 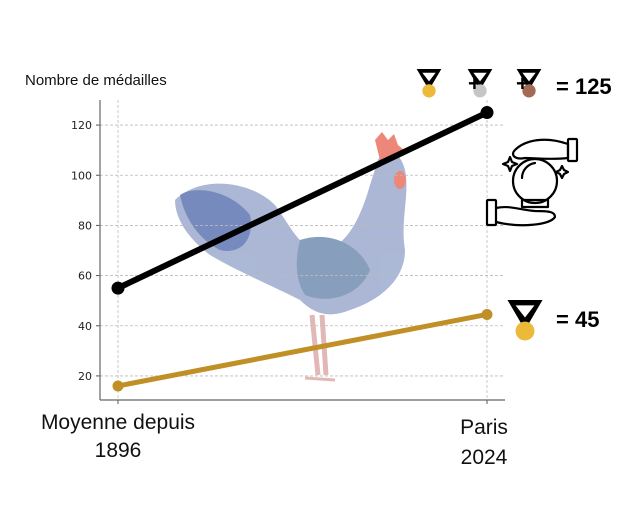 What do you see at coordinates (484, 457) in the screenshot?
I see `x-tick-label-1-line2: 2024` at bounding box center [484, 457].